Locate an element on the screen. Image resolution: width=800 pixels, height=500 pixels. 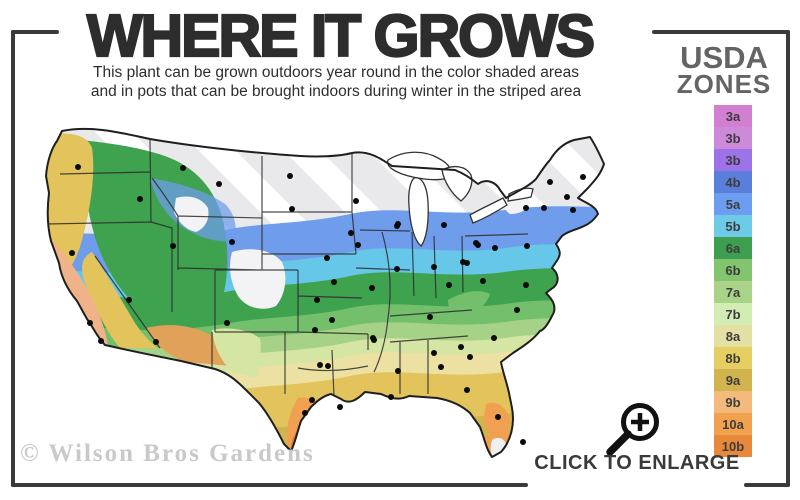
legend-swatch-10b: 10b is located at coordinates (733, 446).